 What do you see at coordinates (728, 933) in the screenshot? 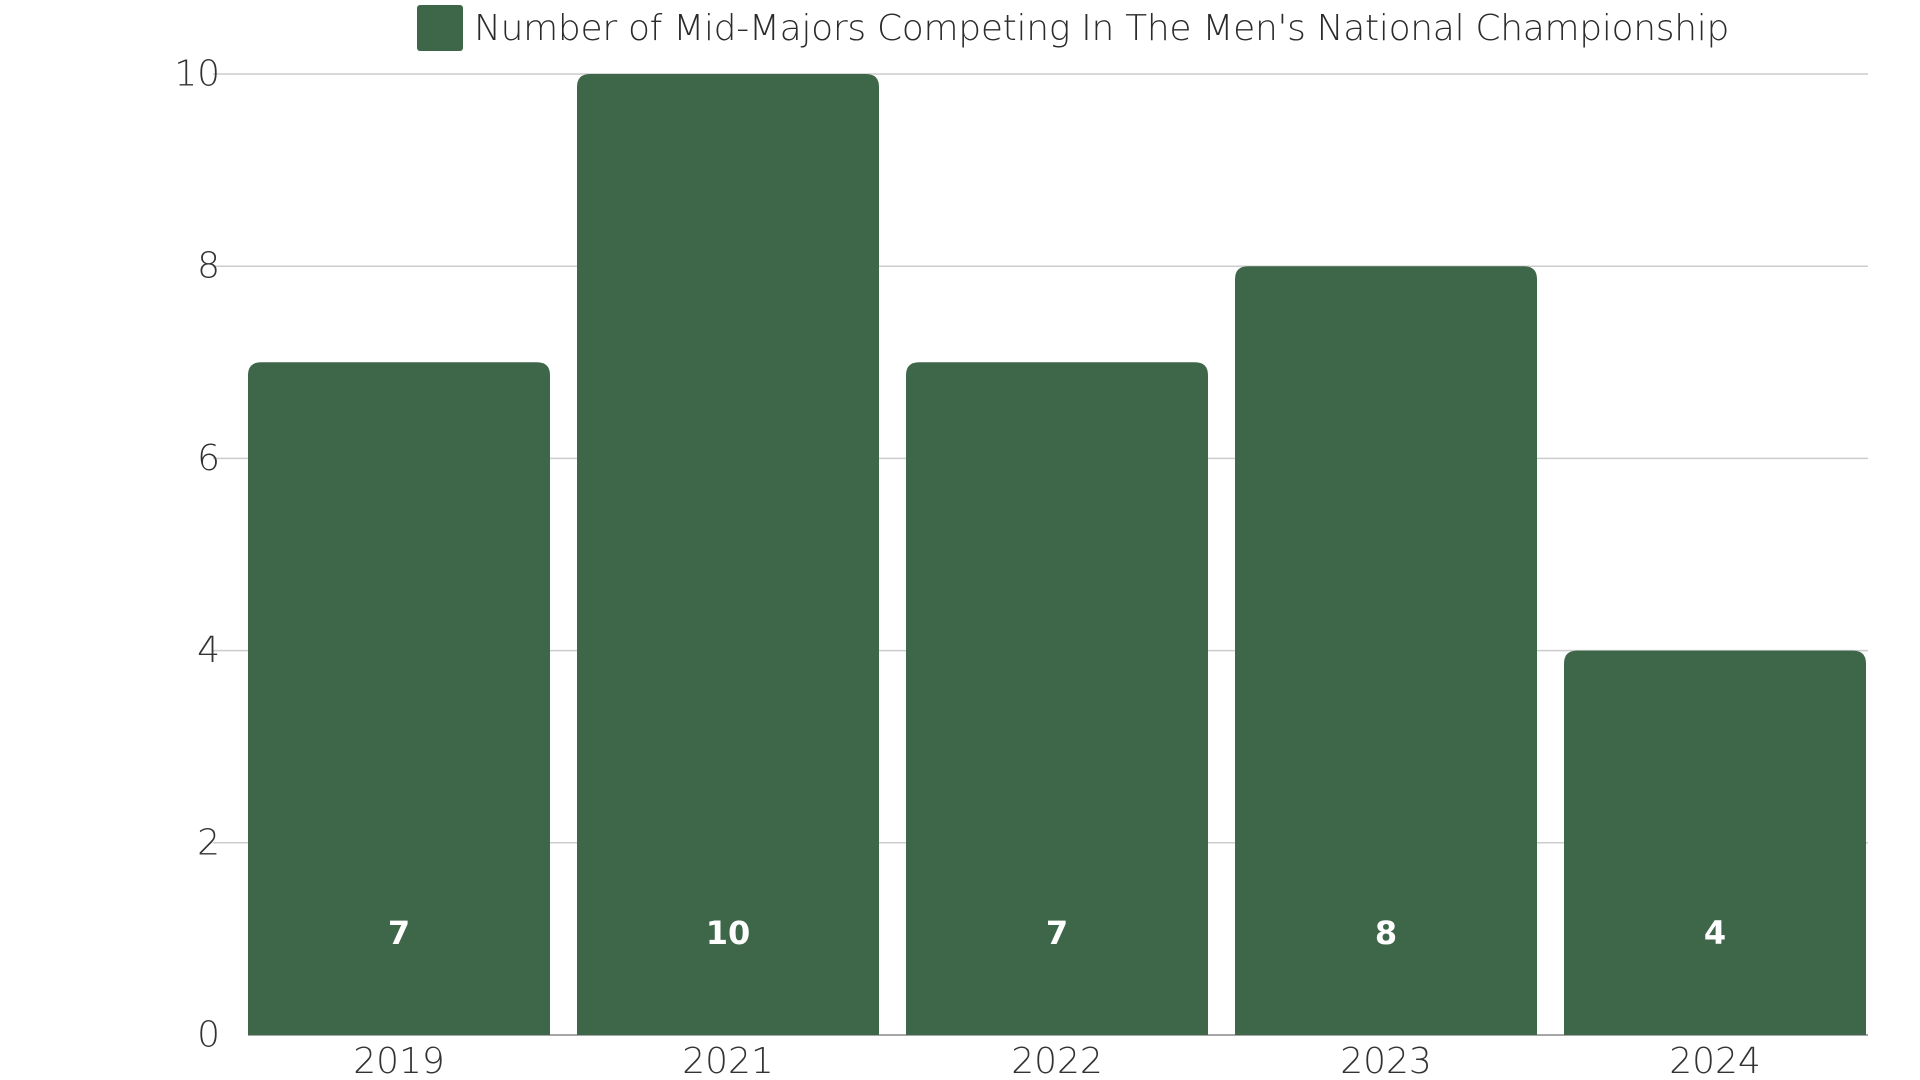
I see `data-label: 10` at bounding box center [728, 933].